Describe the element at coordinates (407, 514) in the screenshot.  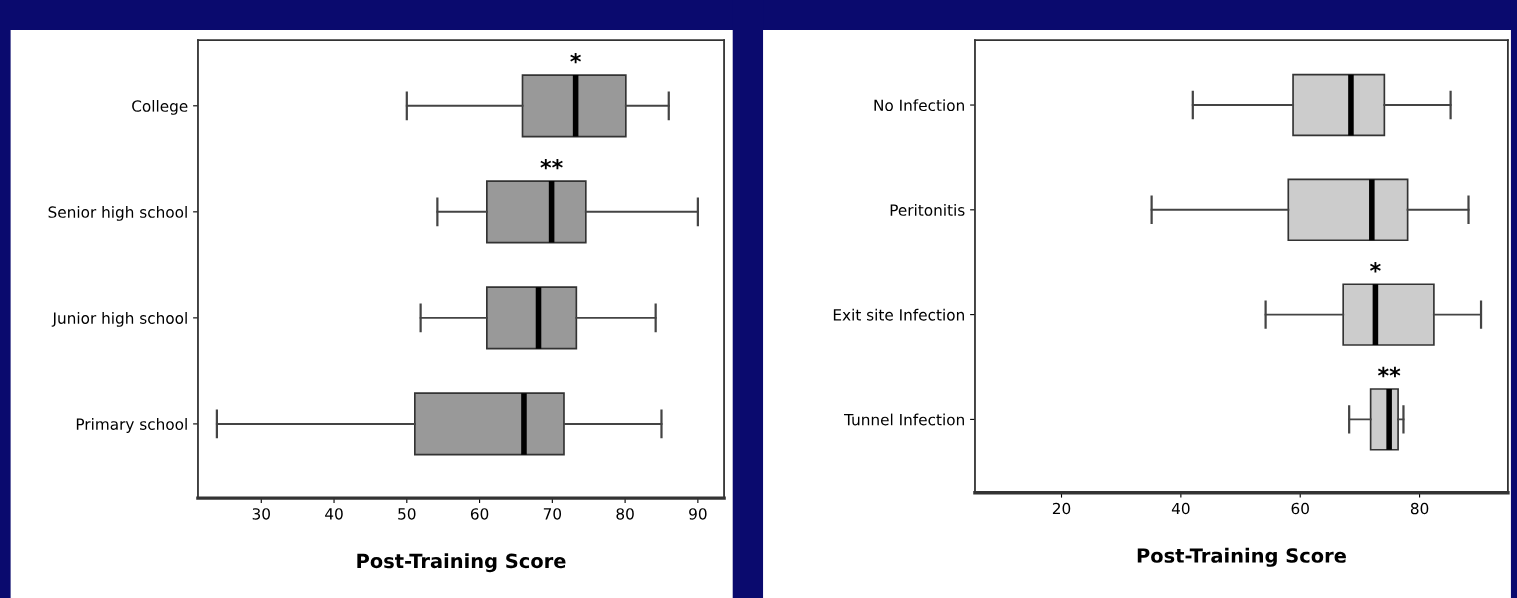
I see `x-tick-label: 50` at that location.